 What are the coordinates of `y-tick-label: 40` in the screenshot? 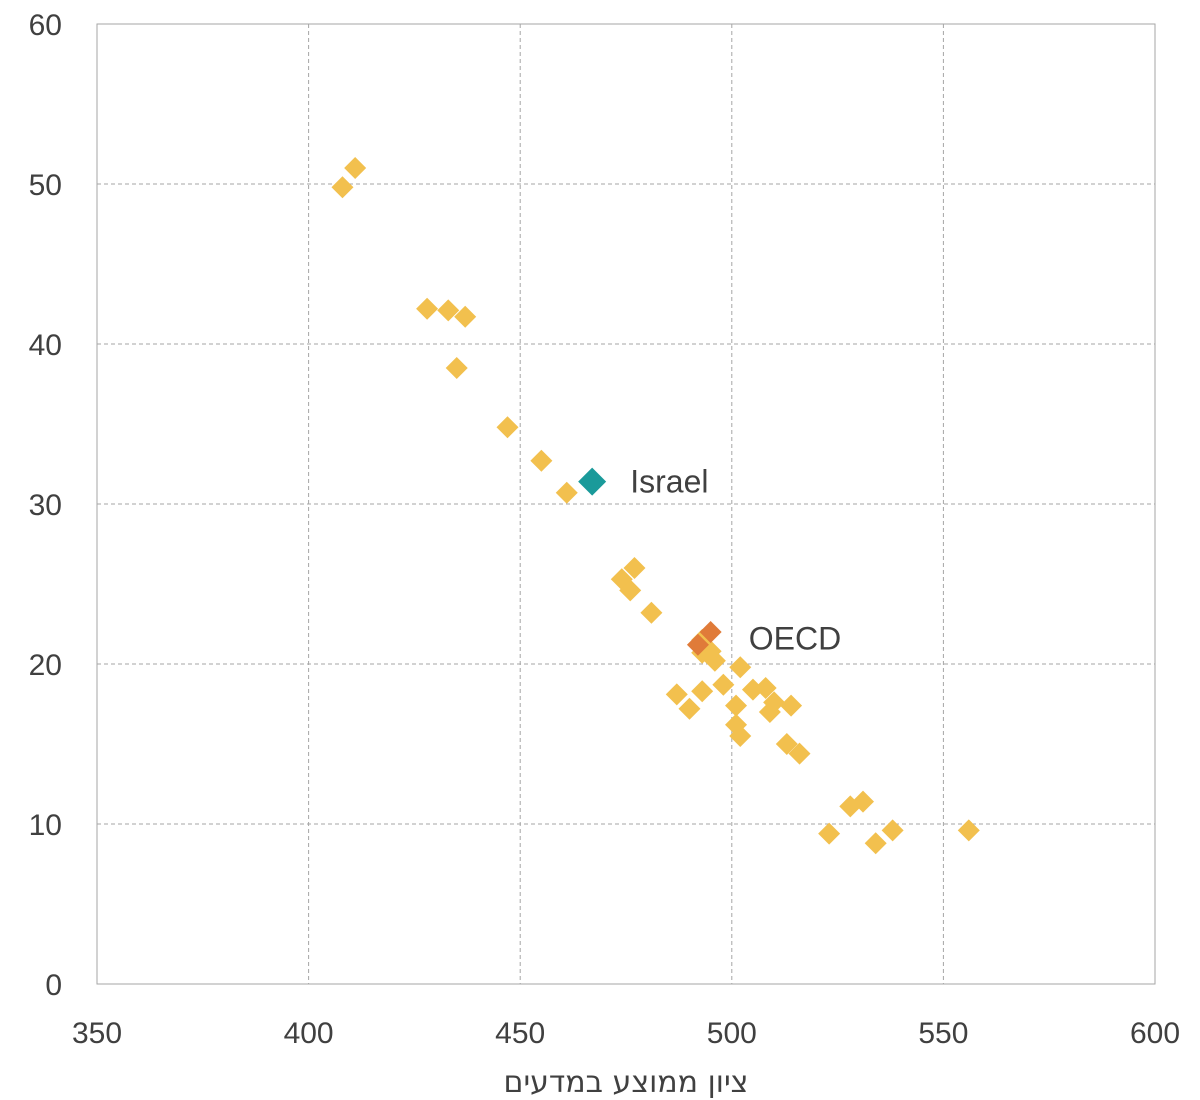 It's located at (45, 345).